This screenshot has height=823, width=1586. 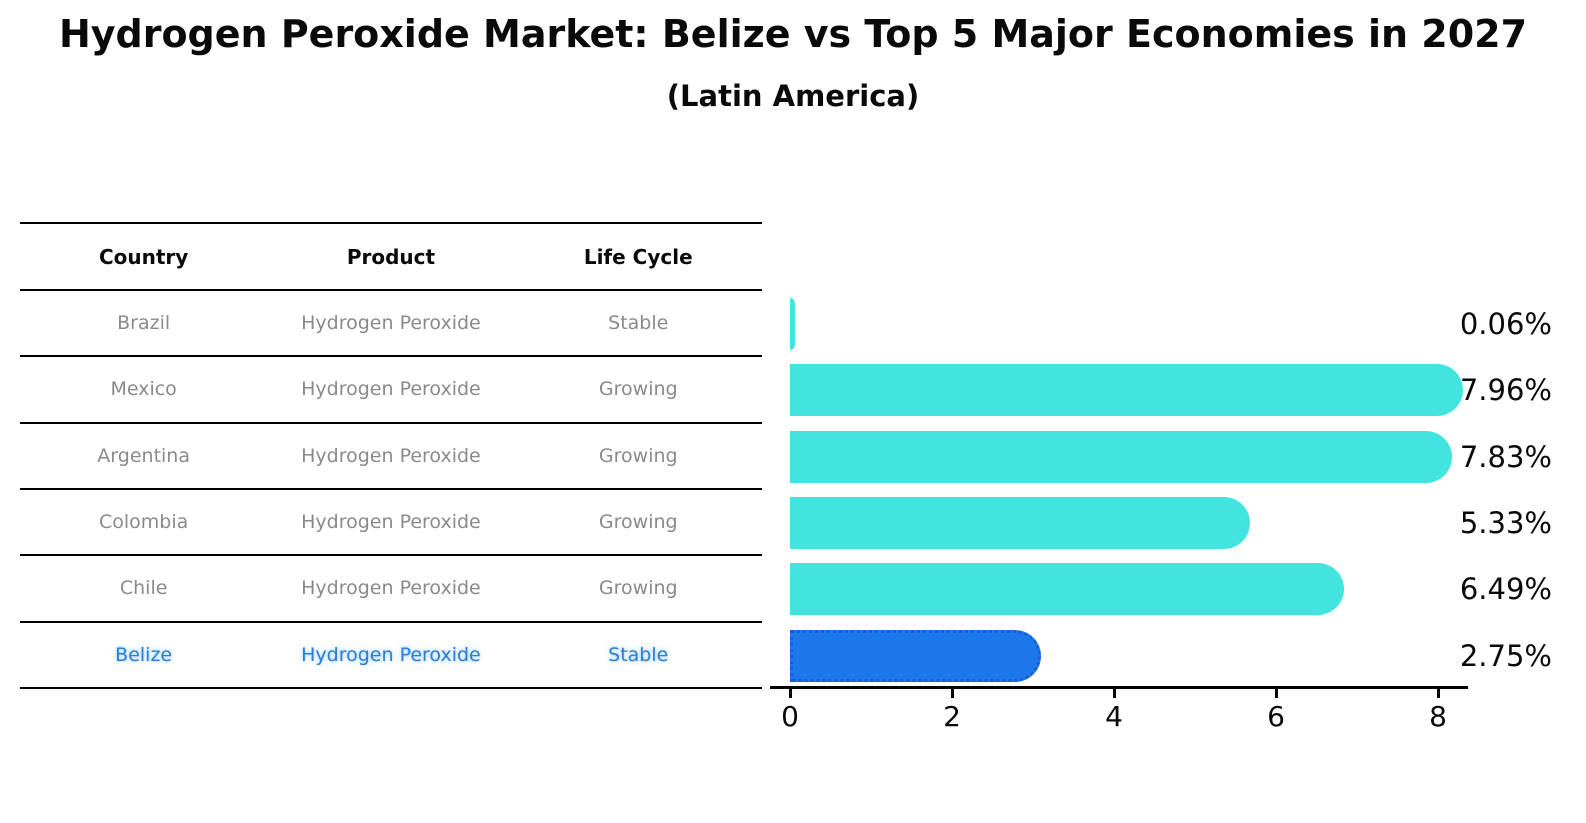 What do you see at coordinates (1505, 589) in the screenshot?
I see `bar-value-label: 6.49%` at bounding box center [1505, 589].